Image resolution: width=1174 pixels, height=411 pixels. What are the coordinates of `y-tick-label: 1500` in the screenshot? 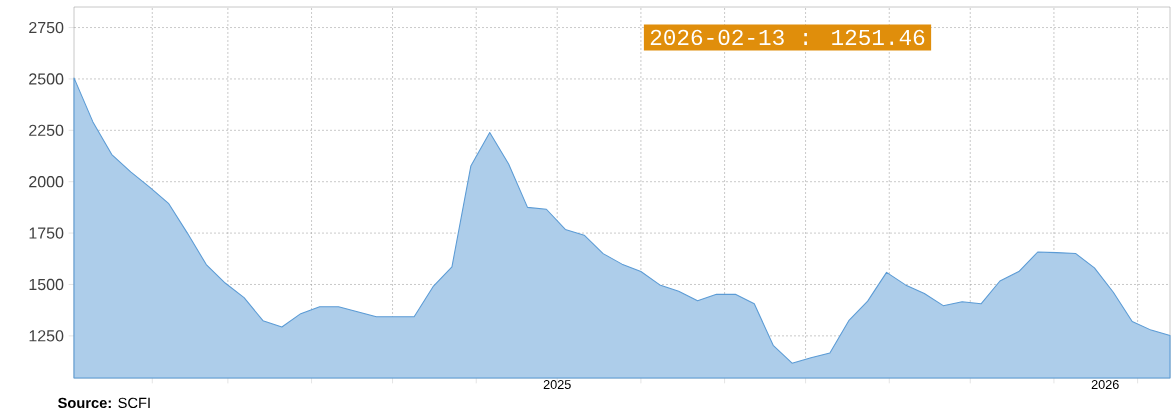 It's located at (46, 284).